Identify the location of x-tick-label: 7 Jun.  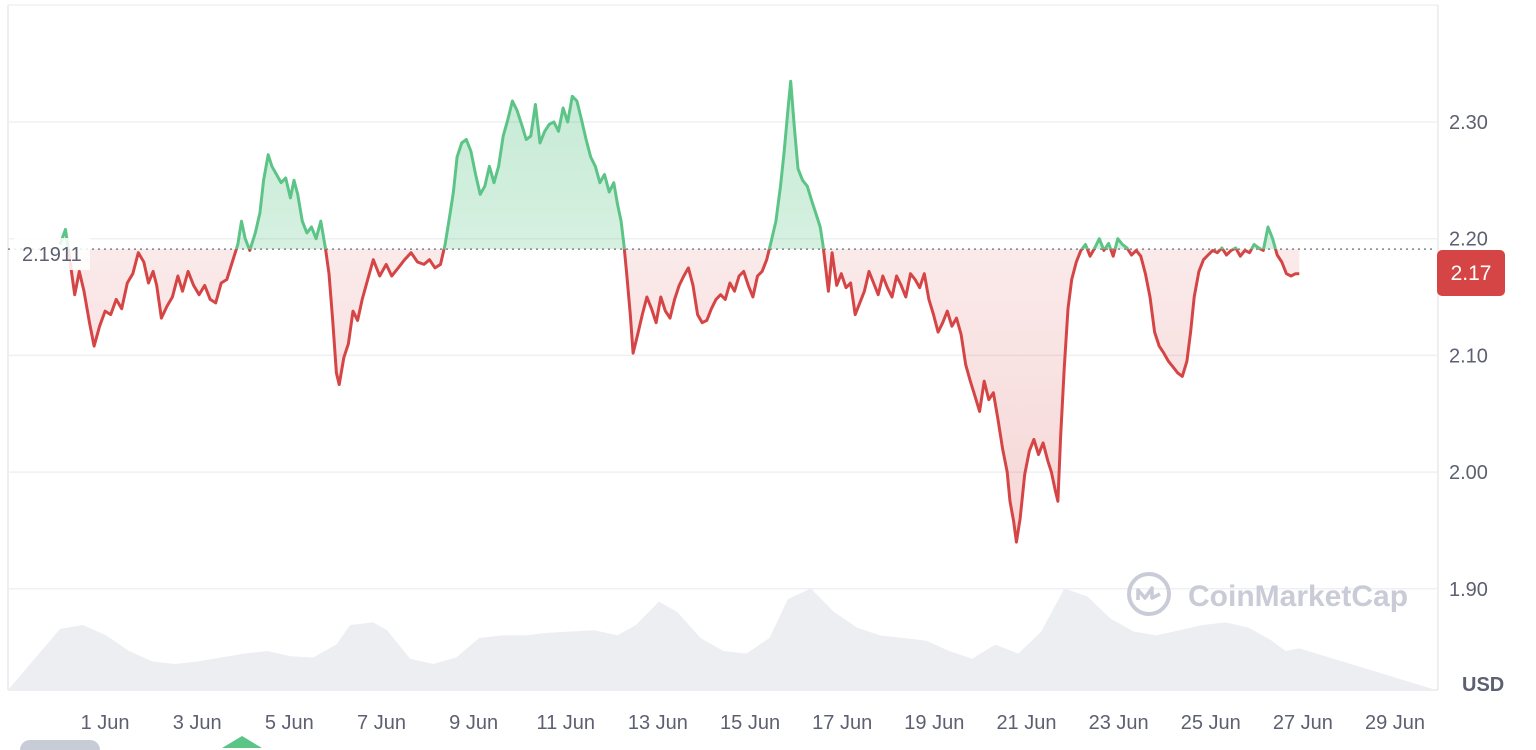
(381, 723).